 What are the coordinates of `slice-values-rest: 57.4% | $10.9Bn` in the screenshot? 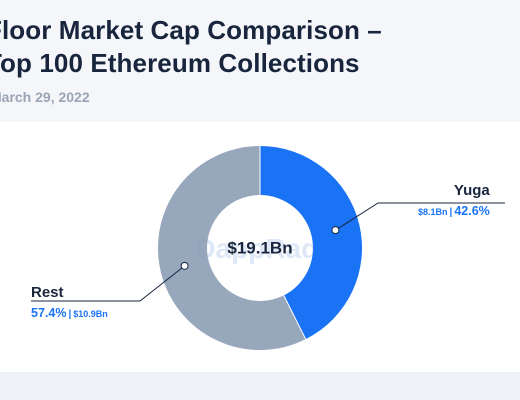 It's located at (69, 313).